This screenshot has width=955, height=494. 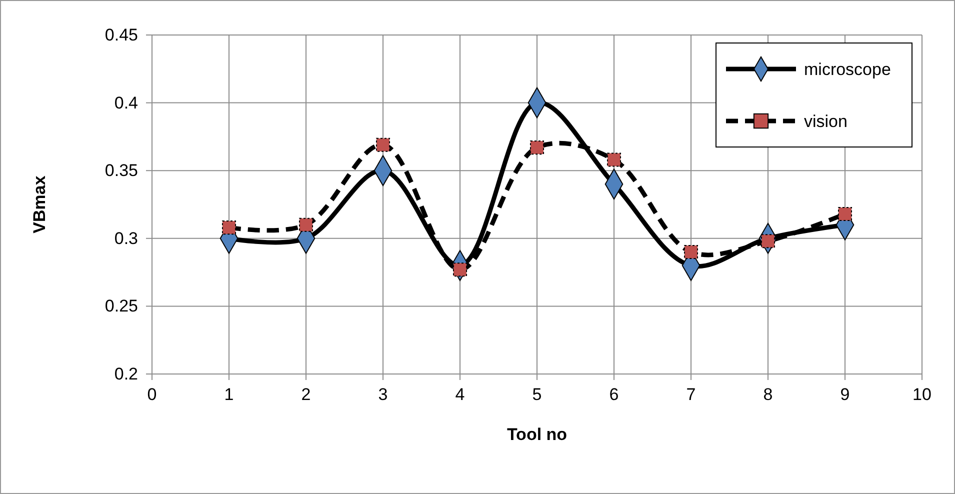 What do you see at coordinates (922, 394) in the screenshot?
I see `x-tick-label: 10` at bounding box center [922, 394].